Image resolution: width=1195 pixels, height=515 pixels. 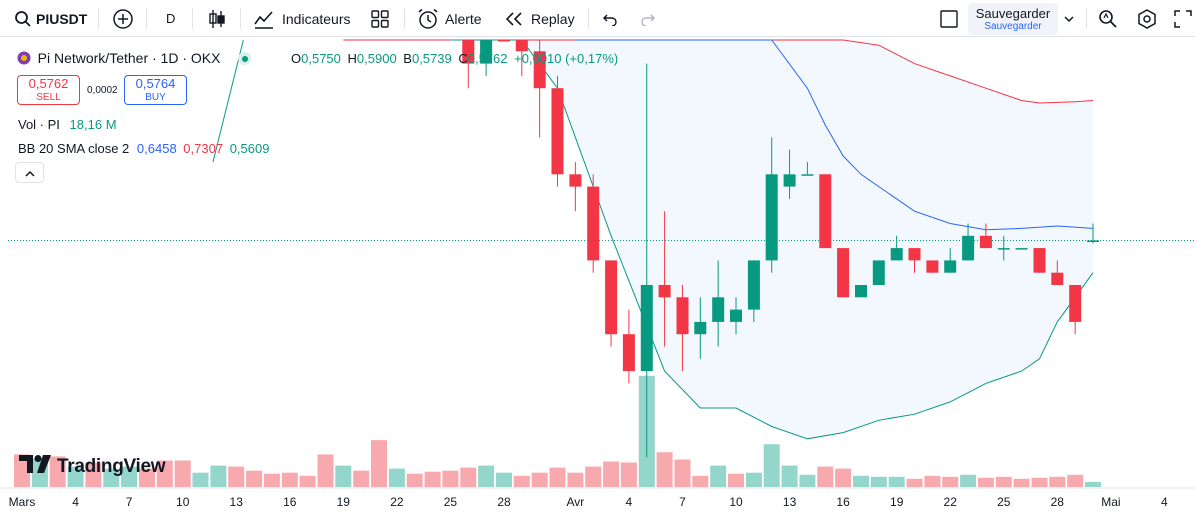 What do you see at coordinates (1013, 19) in the screenshot?
I see `save-button: Sauvegarder Sauvegarder` at bounding box center [1013, 19].